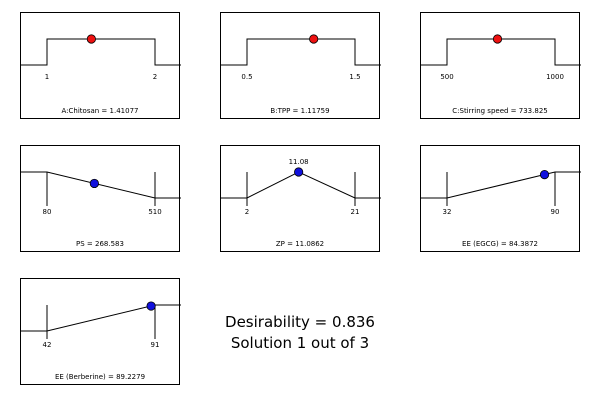  I want to click on ramp-panel: 0.5 1.5 B:TPP = 1.11759, so click(300, 65).